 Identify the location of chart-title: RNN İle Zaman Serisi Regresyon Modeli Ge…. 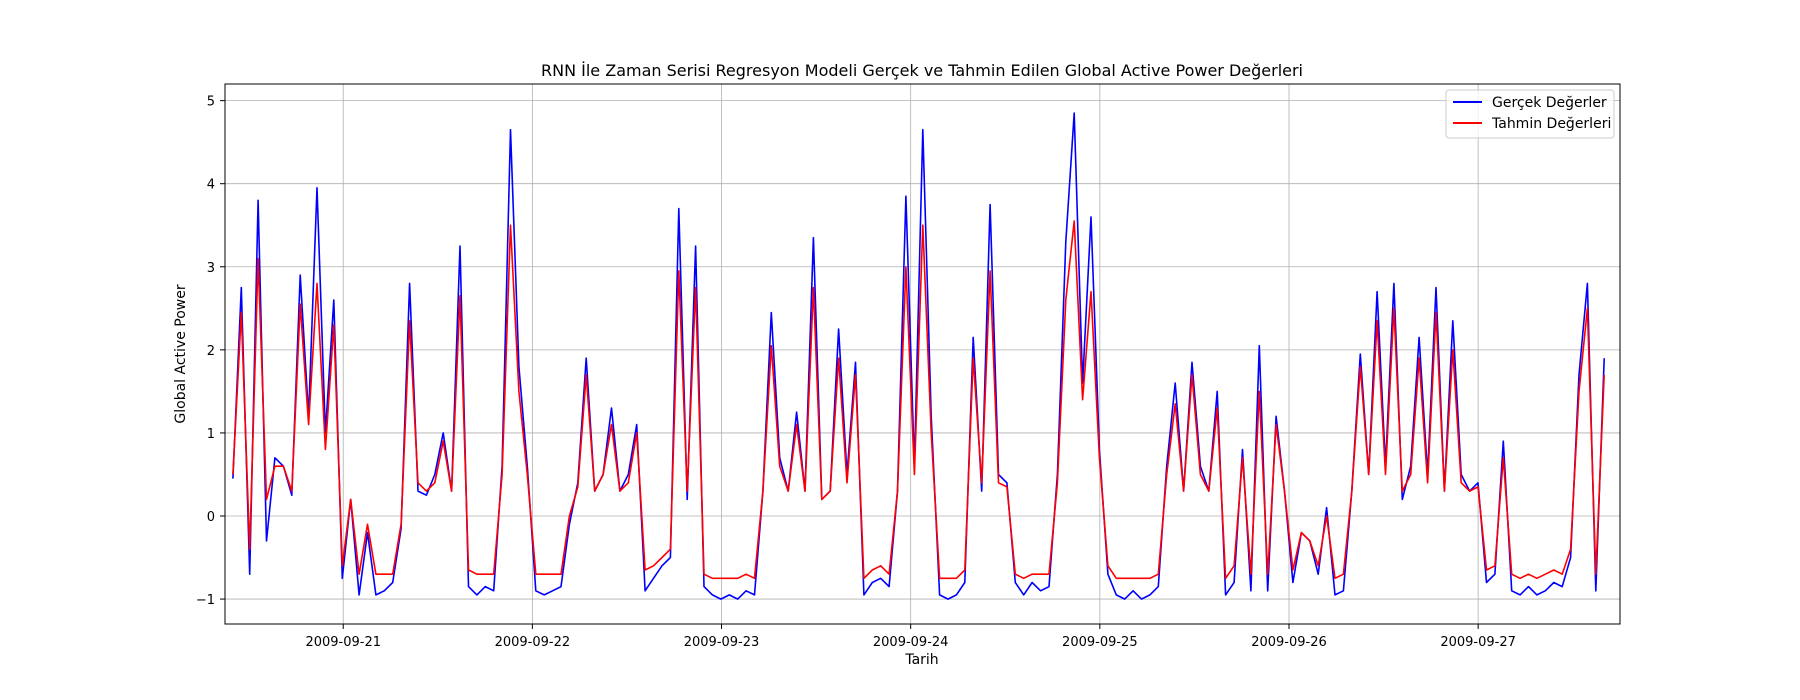
(922, 70).